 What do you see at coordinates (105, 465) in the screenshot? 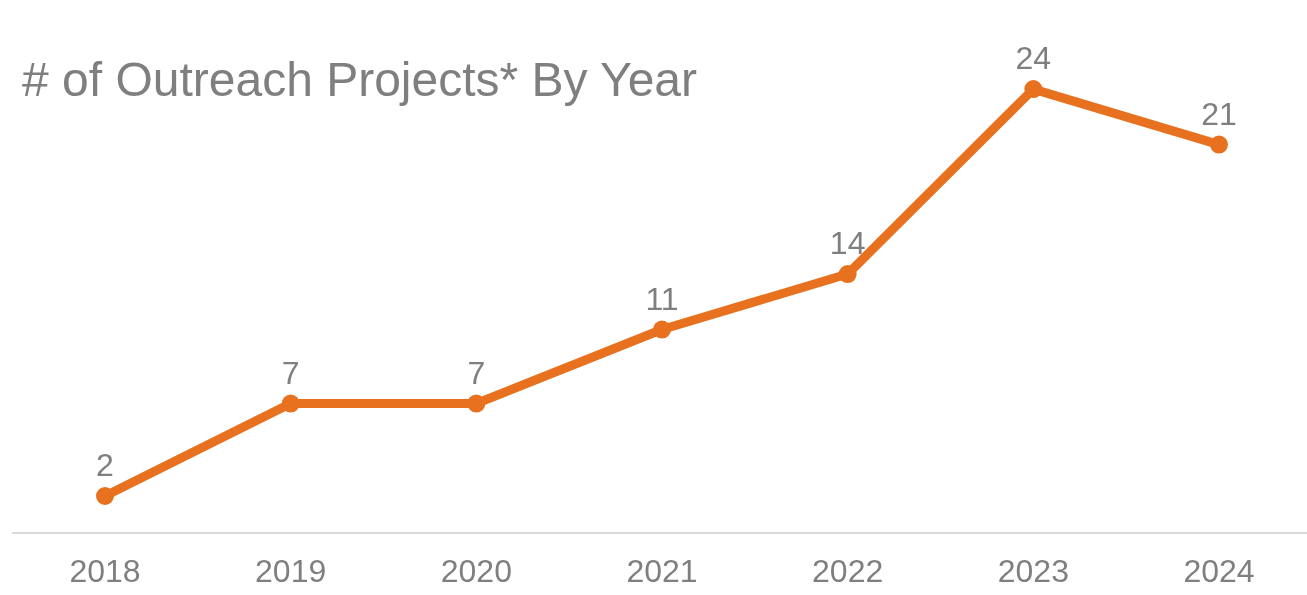
I see `data-label: 2` at bounding box center [105, 465].